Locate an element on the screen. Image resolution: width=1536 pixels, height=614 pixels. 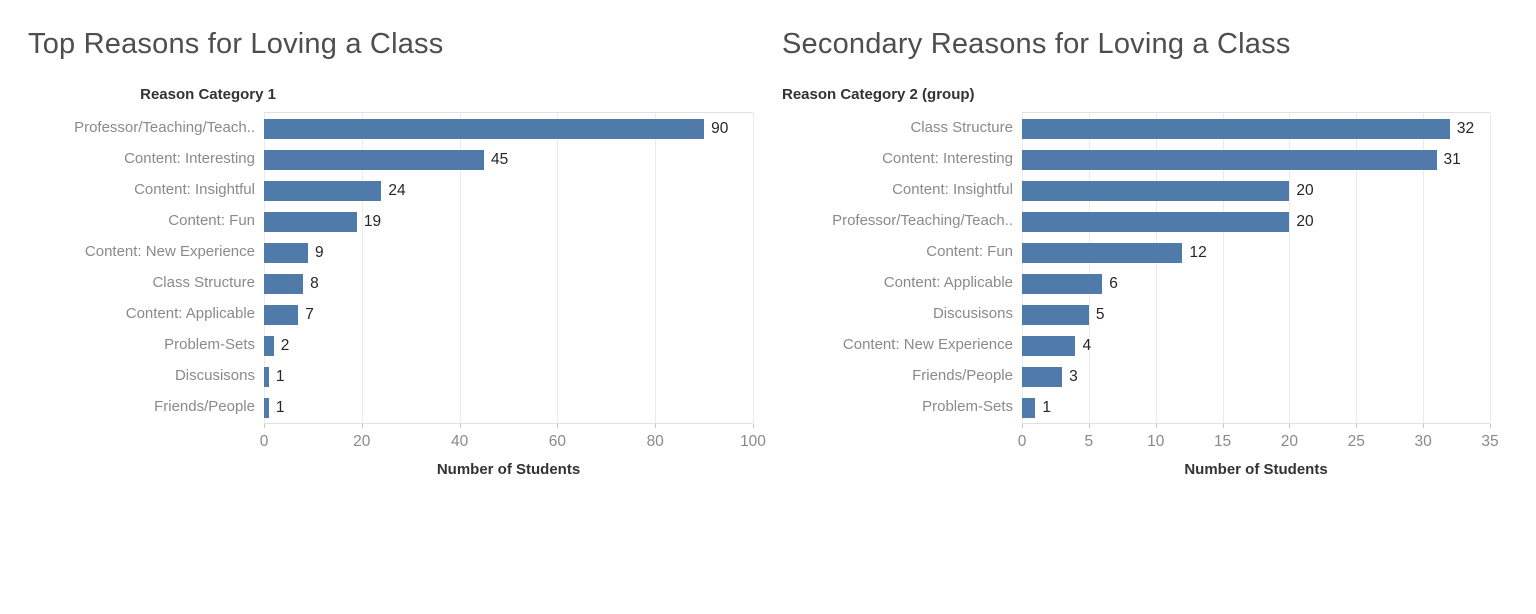
bar-row: 7 is located at coordinates (508, 314).